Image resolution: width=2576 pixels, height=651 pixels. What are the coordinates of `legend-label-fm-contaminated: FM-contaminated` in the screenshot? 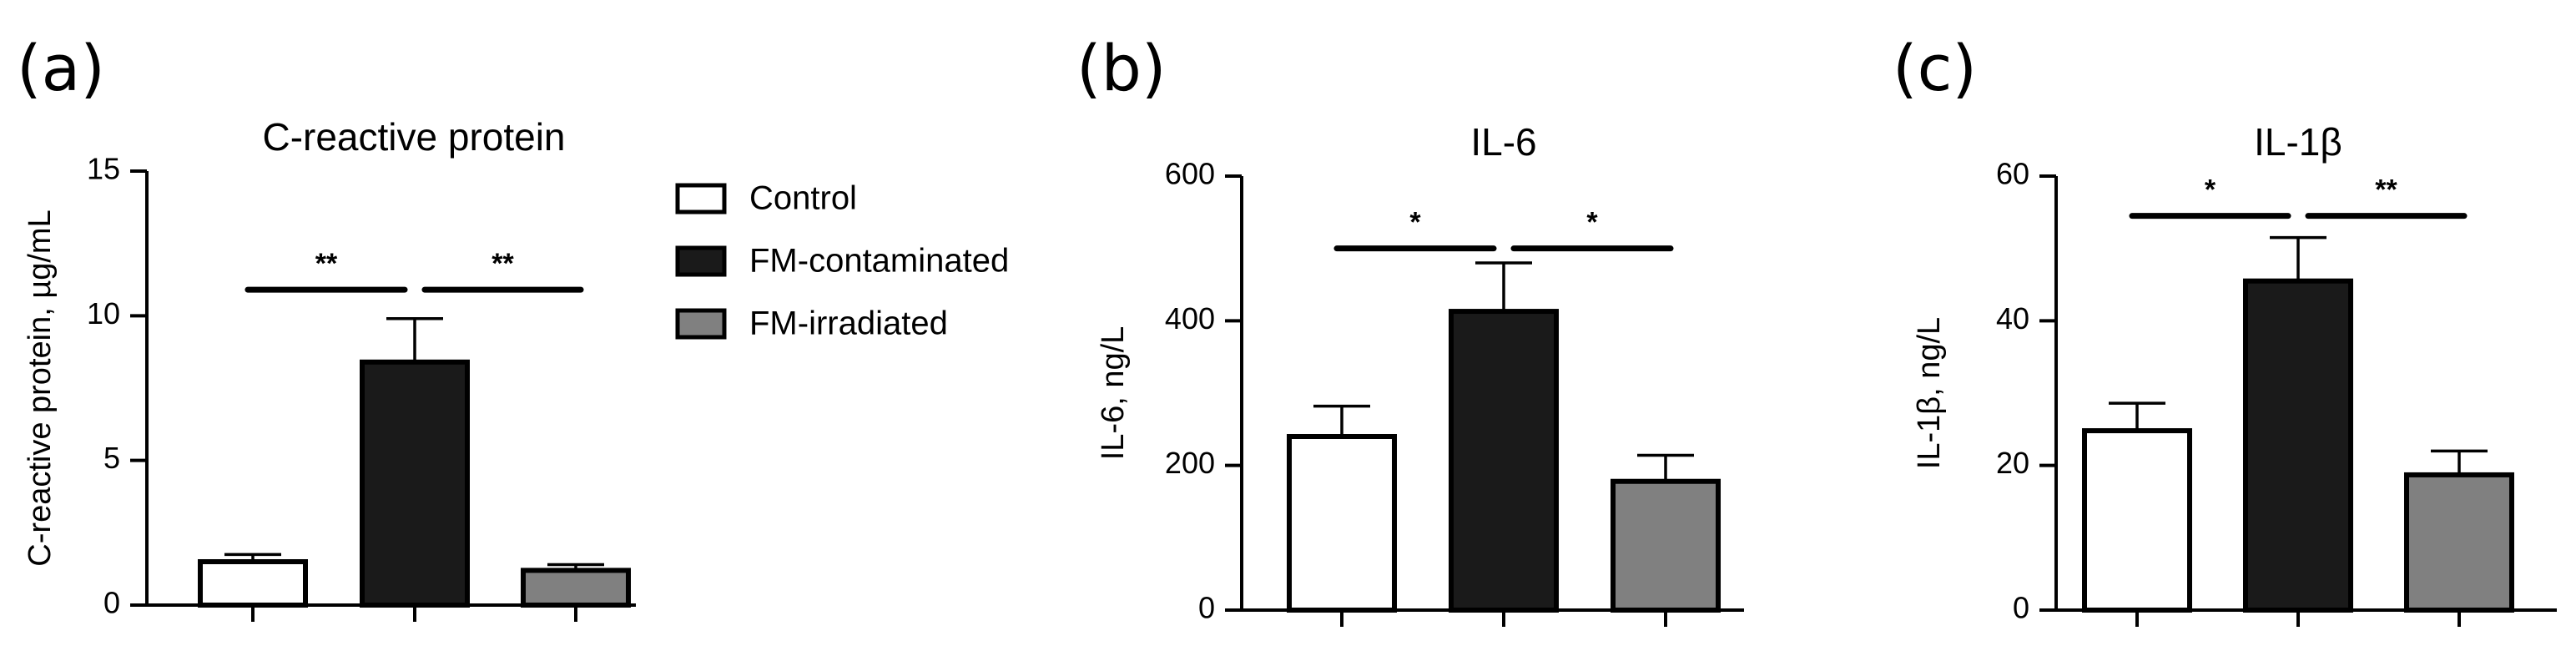 It's located at (879, 261).